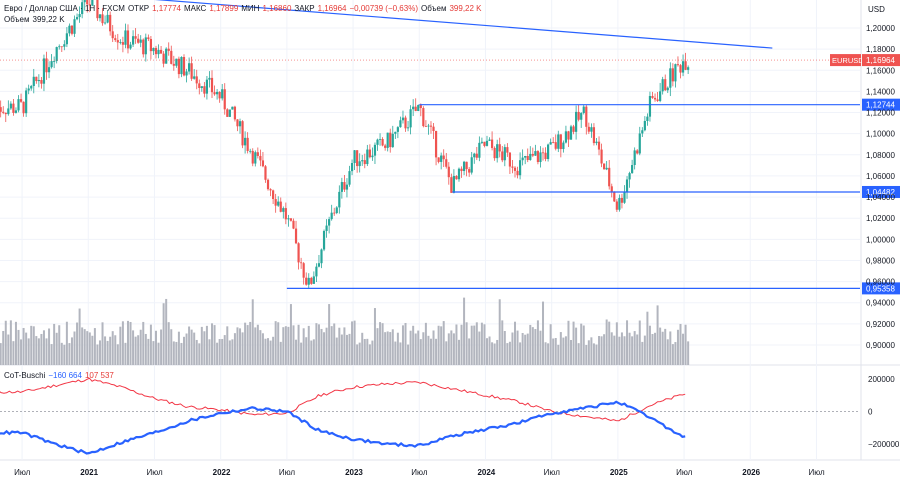 The height and width of the screenshot is (483, 900). I want to click on symbol-title: Евро / Доллар США · 1Н · FXCM, so click(64, 8).